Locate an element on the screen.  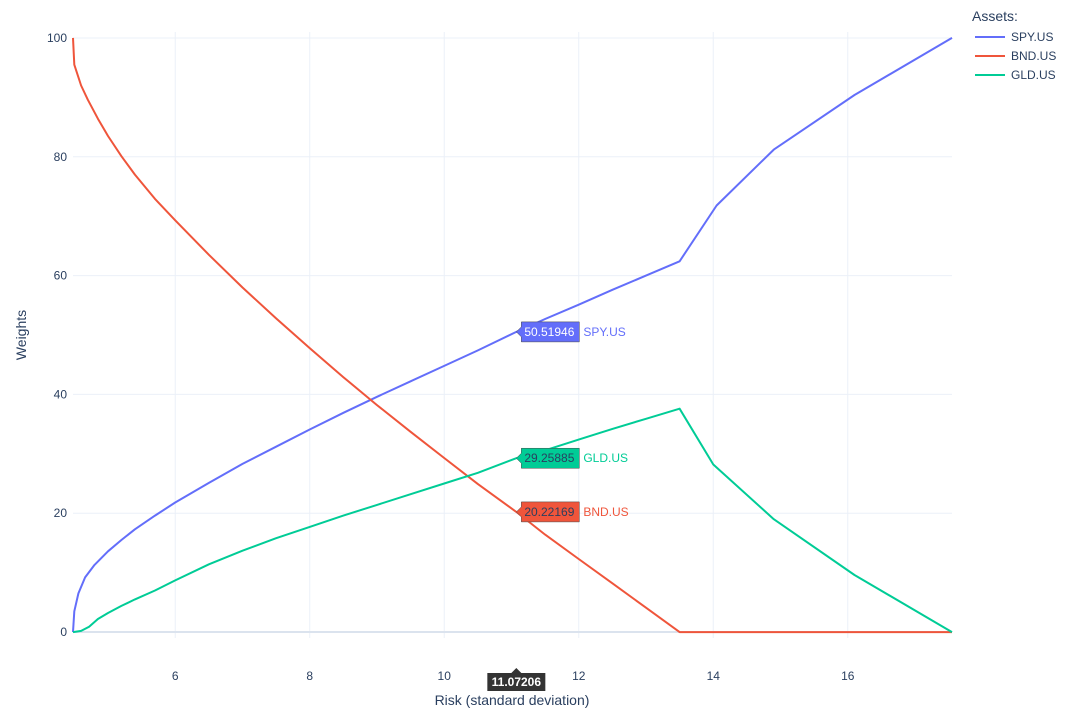
y-axis-title: Weights is located at coordinates (21, 335).